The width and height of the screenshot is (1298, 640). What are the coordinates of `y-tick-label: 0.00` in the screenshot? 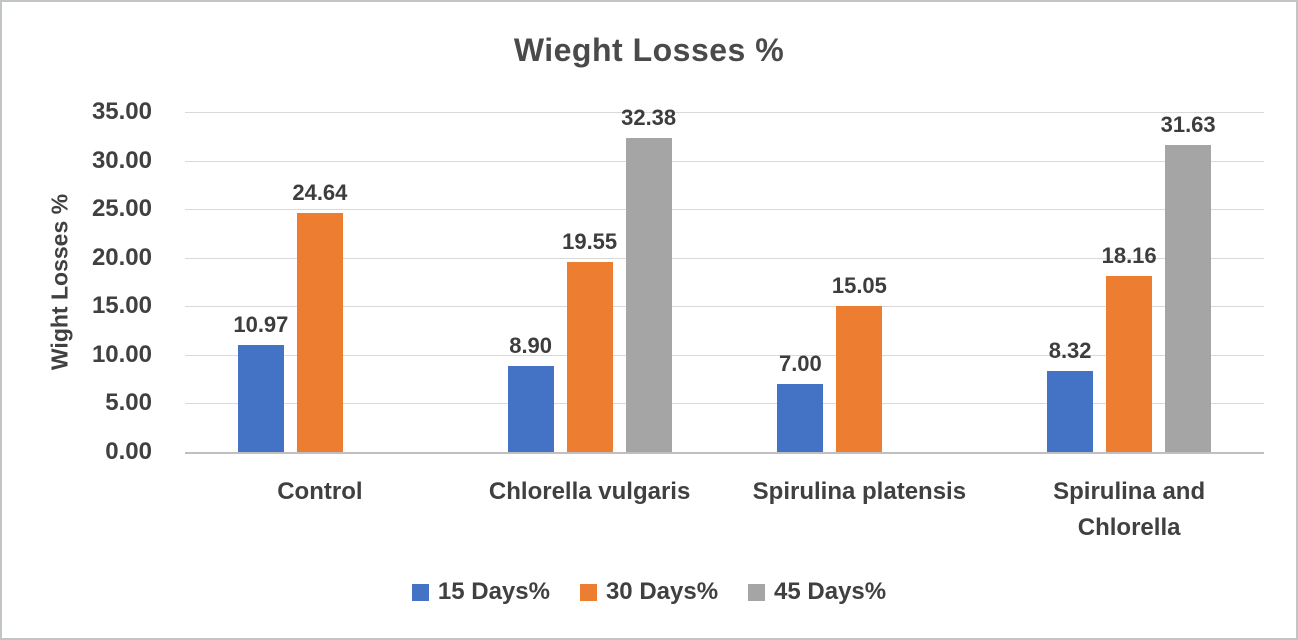 It's located at (128, 451).